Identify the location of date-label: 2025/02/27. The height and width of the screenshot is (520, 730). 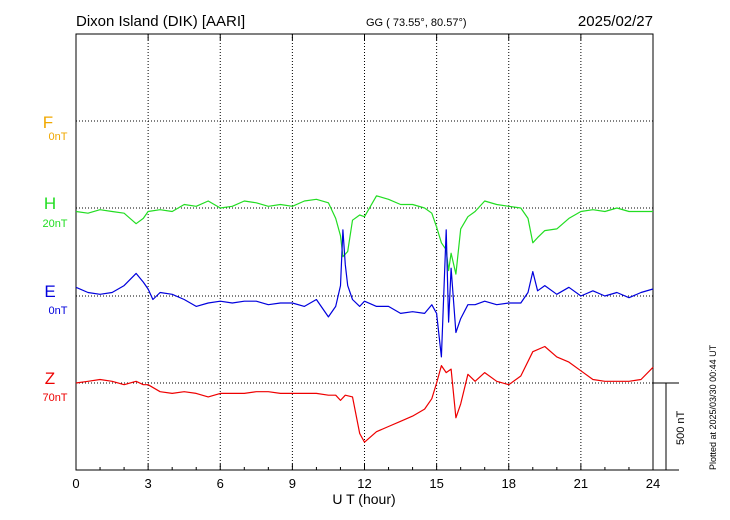
(615, 21).